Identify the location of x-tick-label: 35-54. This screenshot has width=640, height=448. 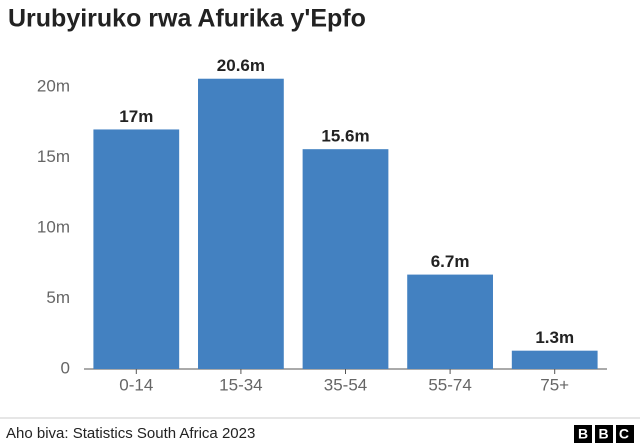
(345, 384).